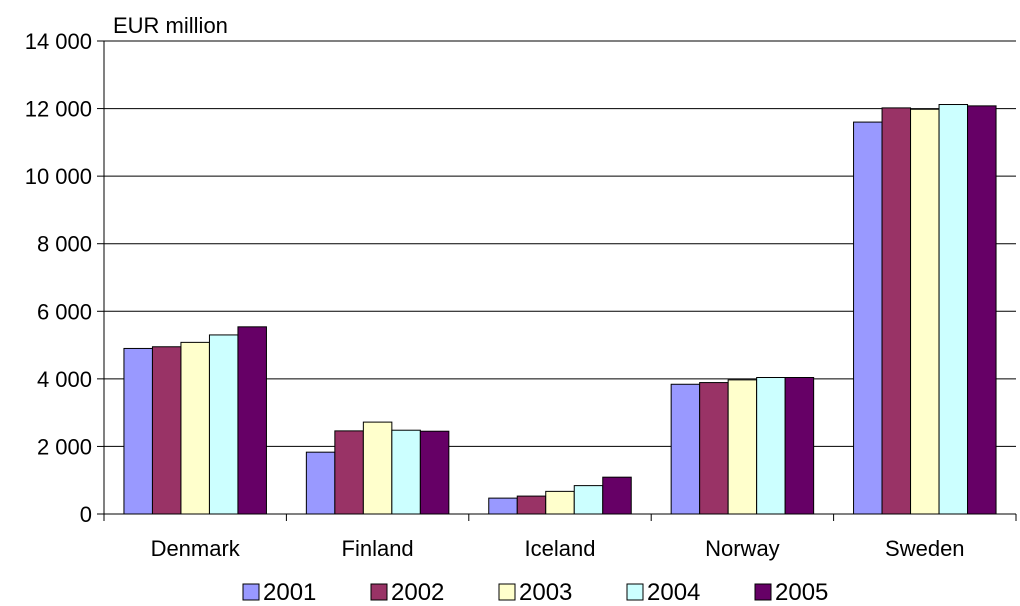 Image resolution: width=1020 pixels, height=606 pixels. Describe the element at coordinates (417, 592) in the screenshot. I see `legend-label: 2002` at that location.